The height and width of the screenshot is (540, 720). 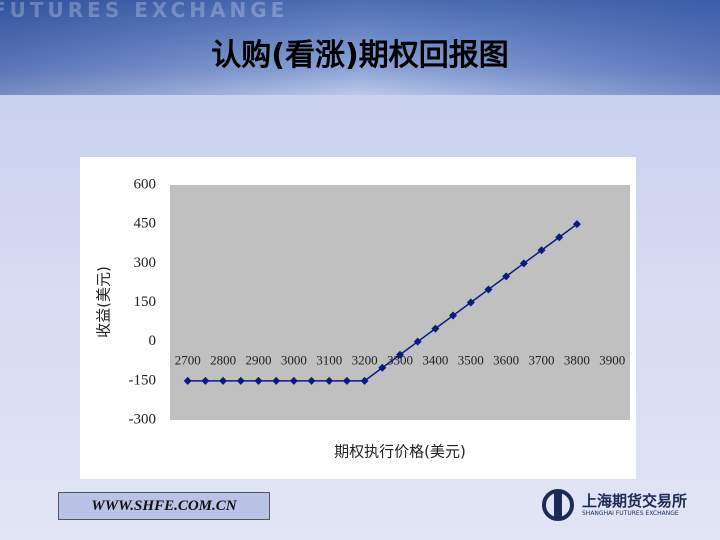 What do you see at coordinates (360, 55) in the screenshot?
I see `slide-title: 认购(看涨)期权回报图` at bounding box center [360, 55].